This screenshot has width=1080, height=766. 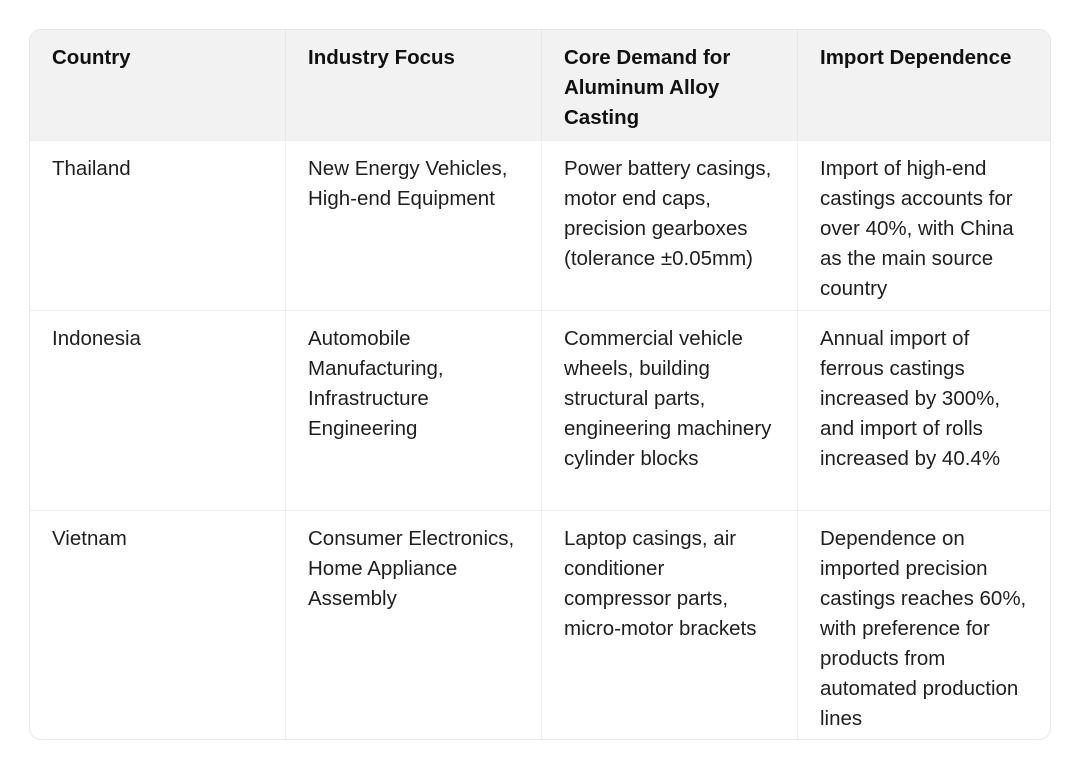 I want to click on cell-industry-focus: New Energy Vehicles, High-end Equipment, so click(x=413, y=225).